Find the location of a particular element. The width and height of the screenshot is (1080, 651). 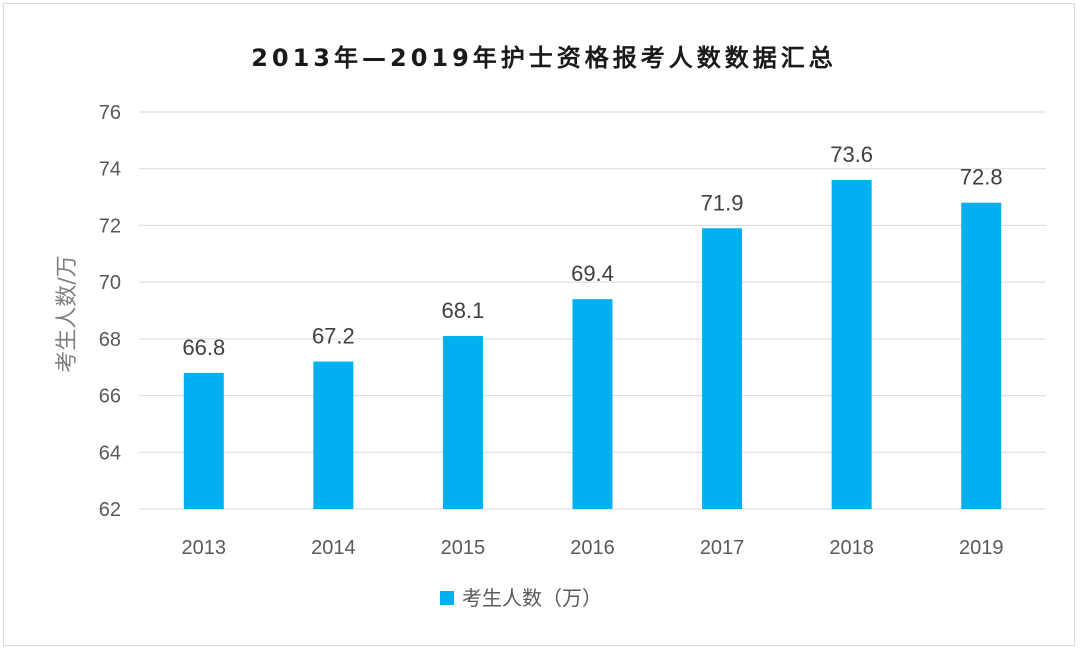

y-tick-label: 70 is located at coordinates (110, 283).